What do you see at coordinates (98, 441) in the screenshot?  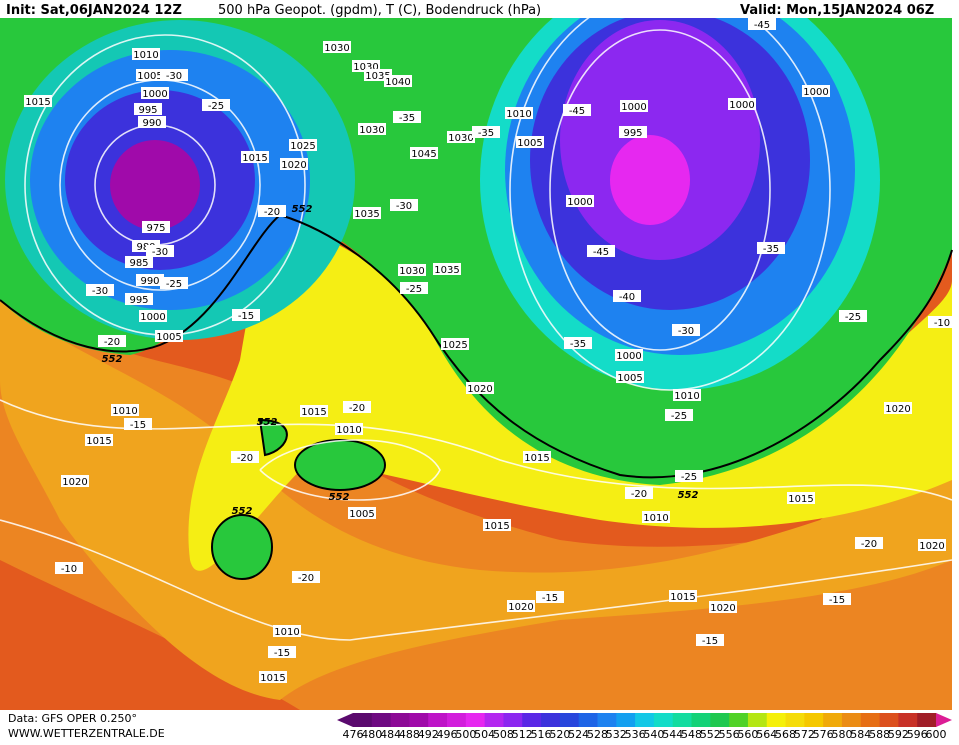 I see `isobar-label: 1015` at bounding box center [98, 441].